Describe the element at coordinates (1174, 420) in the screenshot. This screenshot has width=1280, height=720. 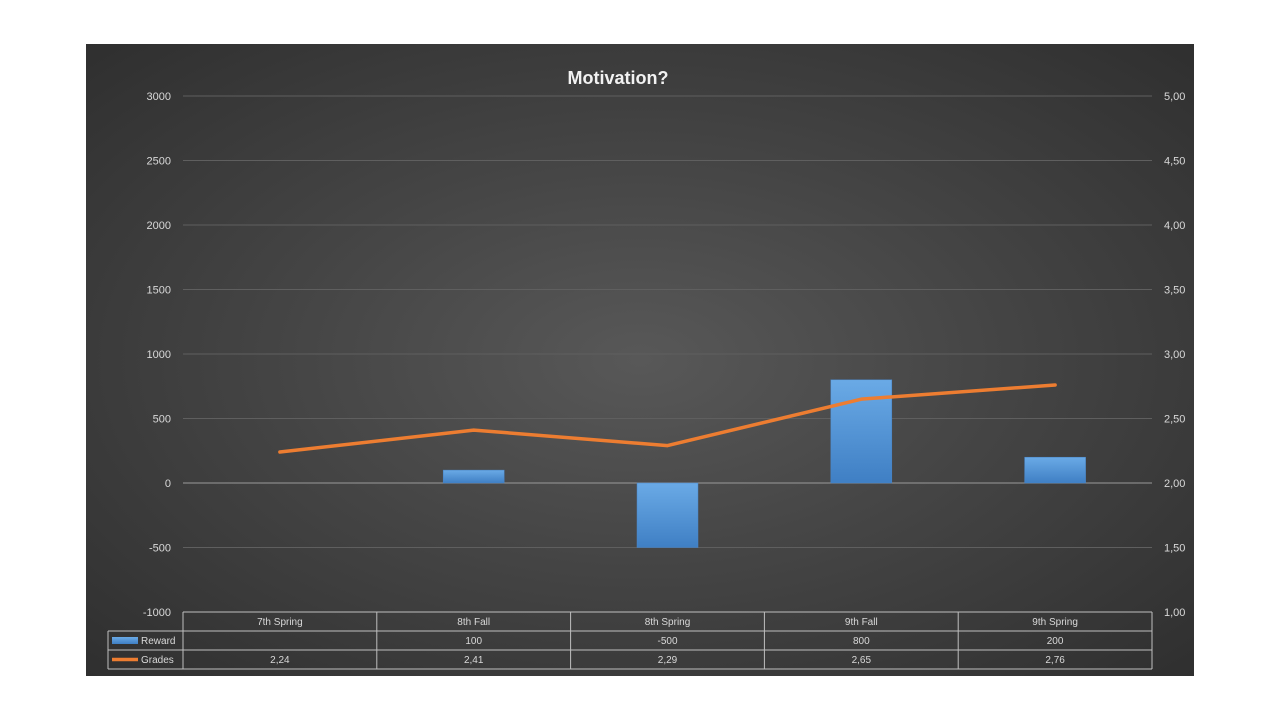
I see `y-right-tick-label: 2,50` at that location.